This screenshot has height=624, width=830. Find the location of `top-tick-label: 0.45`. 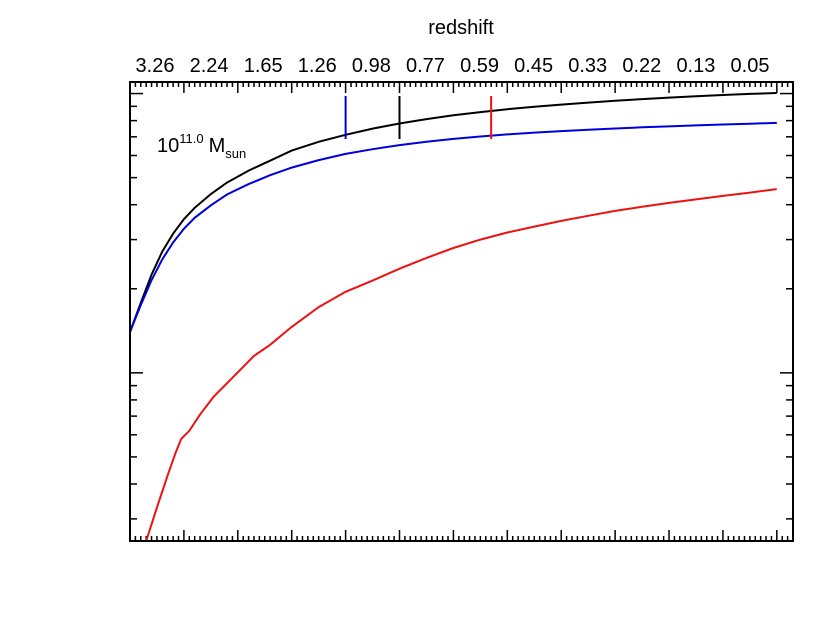

top-tick-label: 0.45 is located at coordinates (533, 66).